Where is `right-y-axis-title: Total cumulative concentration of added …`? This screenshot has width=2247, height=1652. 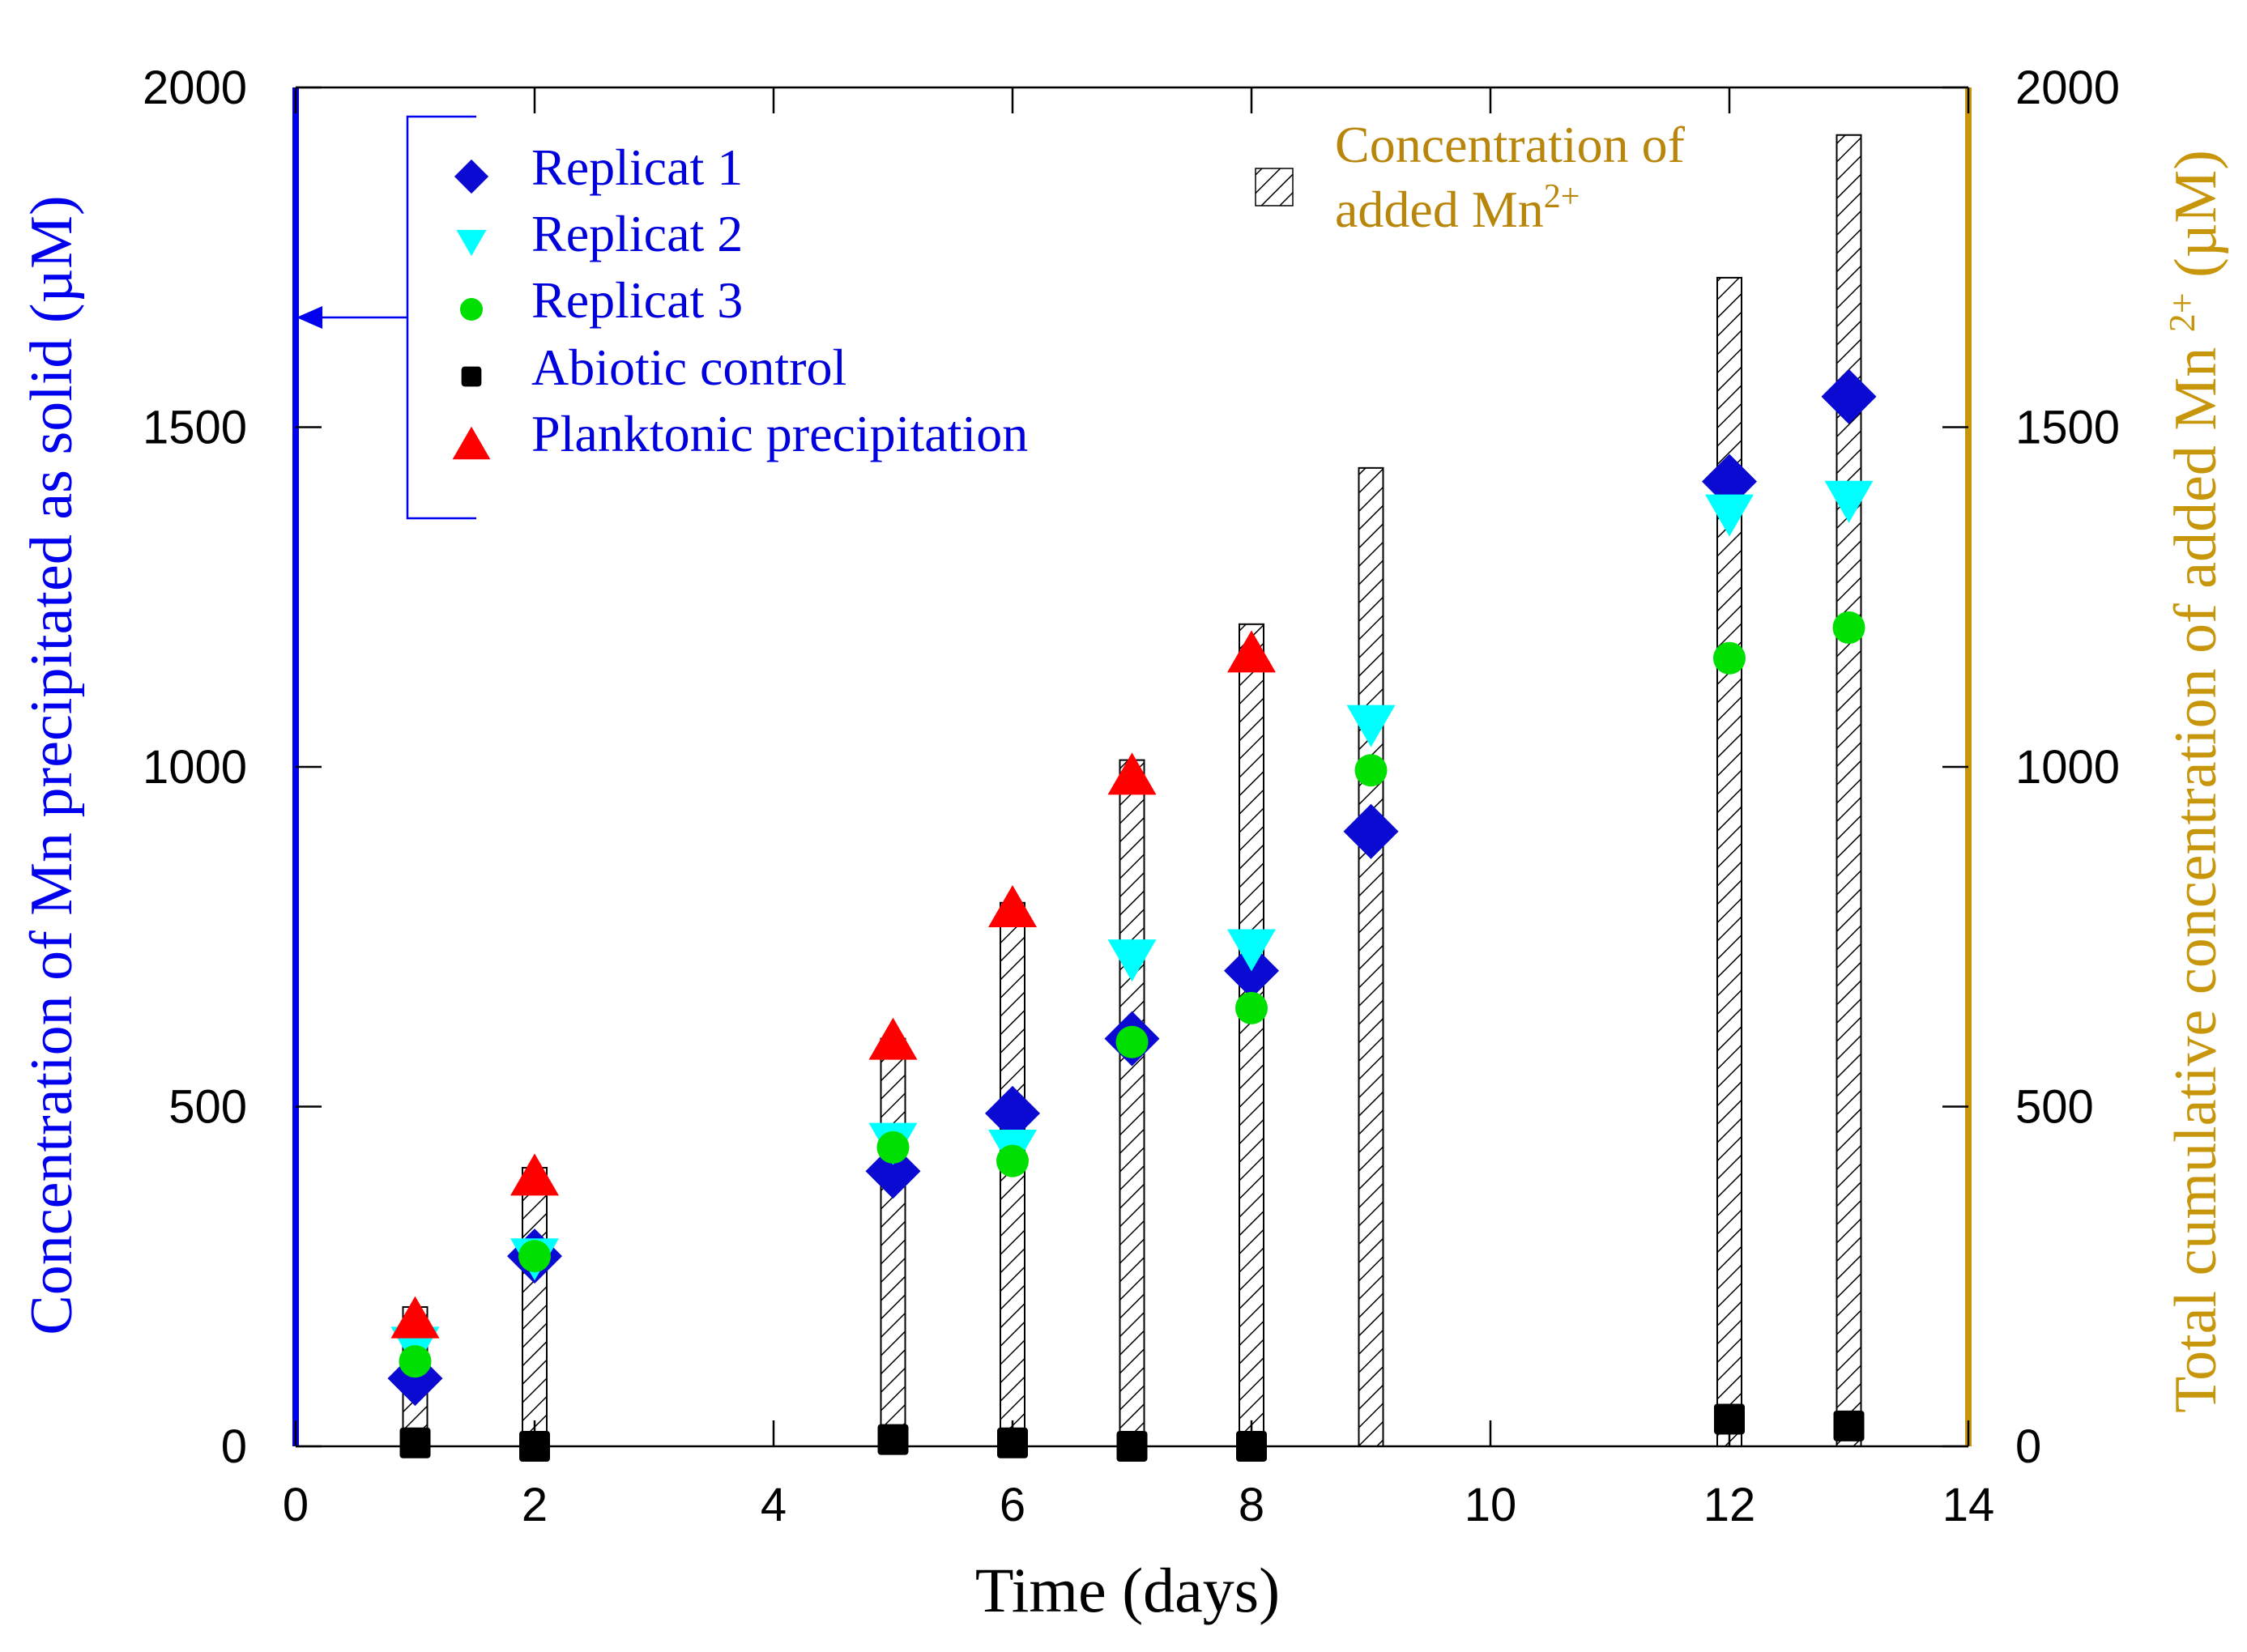
right-y-axis-title: Total cumulative concentration of added … is located at coordinates (2195, 781).